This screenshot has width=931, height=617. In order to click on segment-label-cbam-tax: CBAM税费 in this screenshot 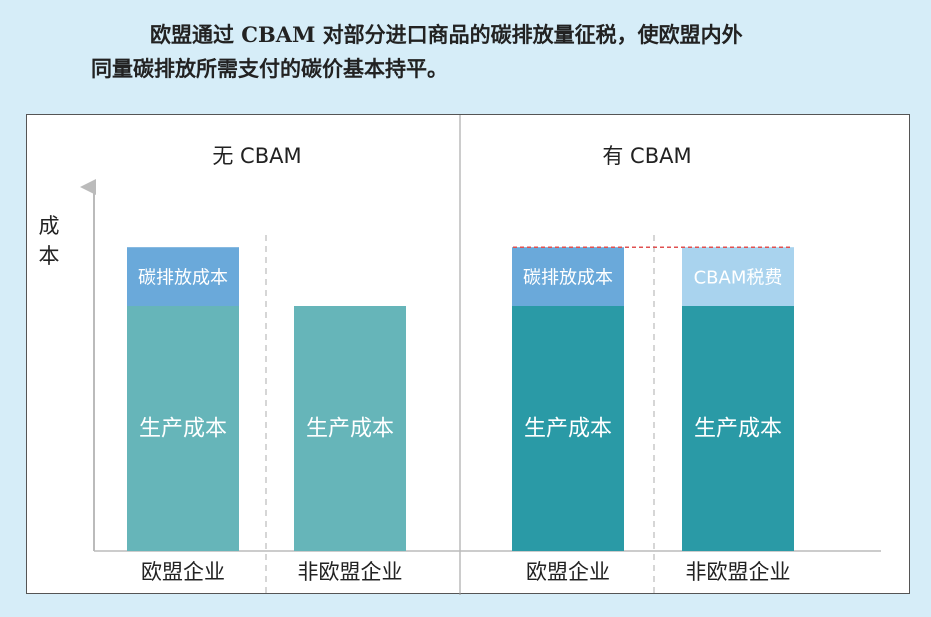, I will do `click(738, 278)`.